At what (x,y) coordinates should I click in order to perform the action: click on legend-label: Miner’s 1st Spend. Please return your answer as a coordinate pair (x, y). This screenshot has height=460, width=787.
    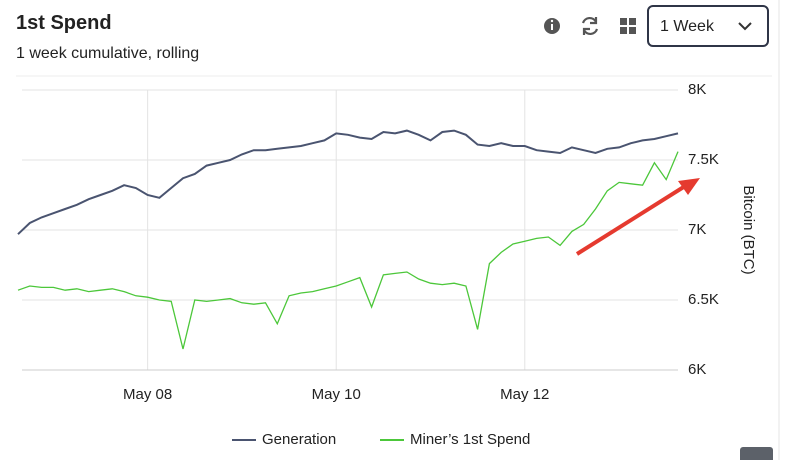
    Looking at the image, I should click on (470, 439).